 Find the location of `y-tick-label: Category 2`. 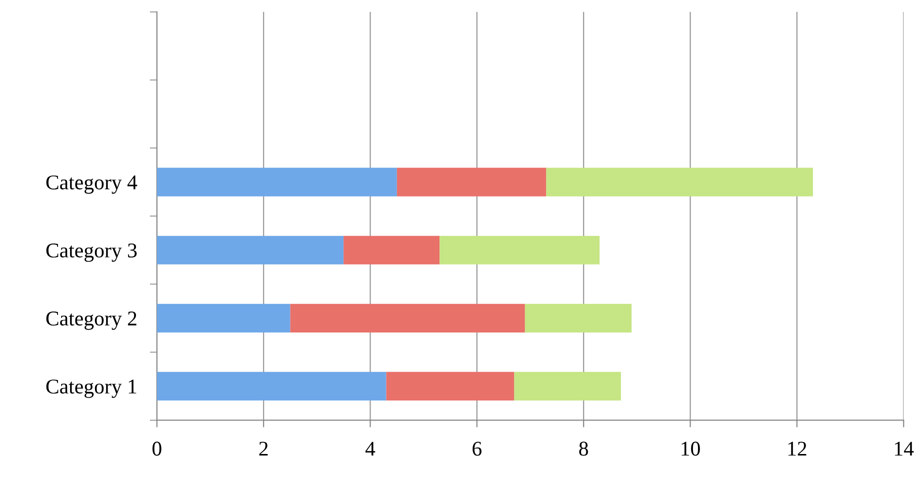

y-tick-label: Category 2 is located at coordinates (91, 321).